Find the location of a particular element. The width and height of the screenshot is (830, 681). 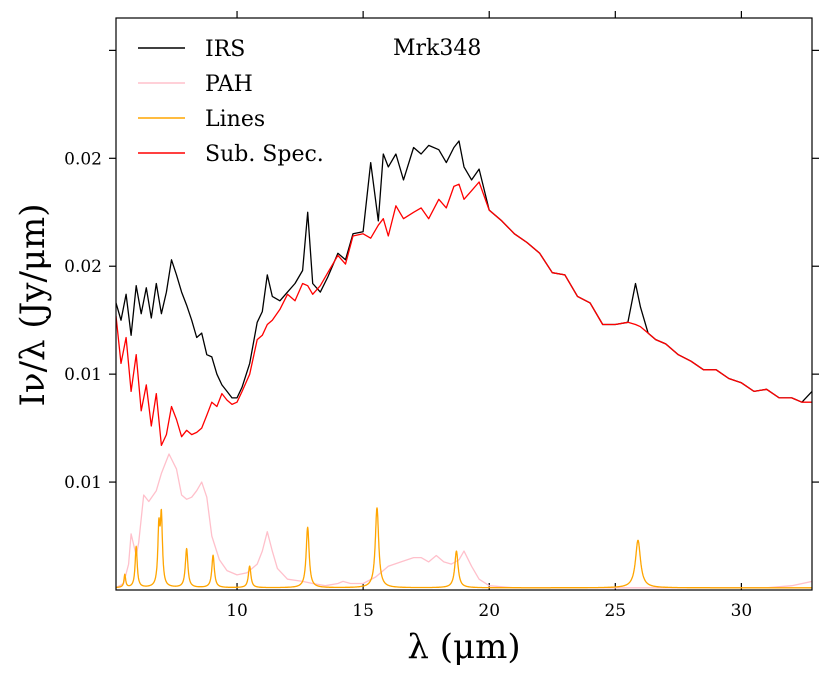

series-line-lines is located at coordinates (464, 548).